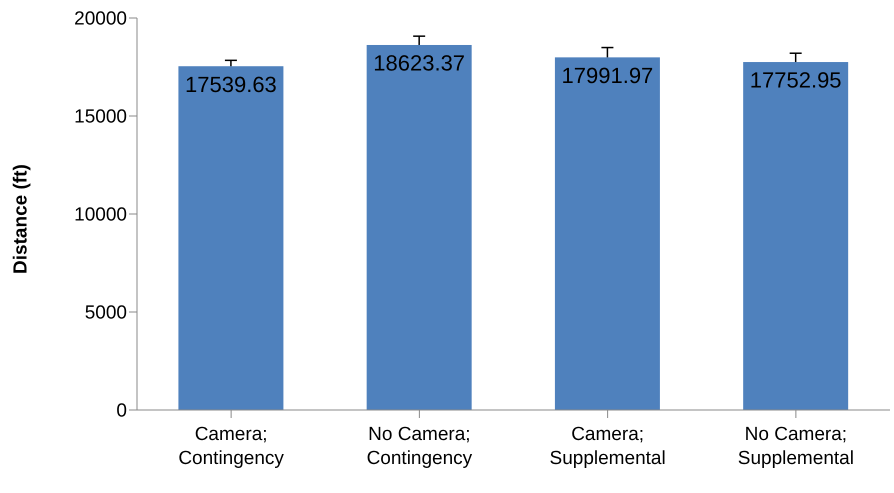 The image size is (894, 493). Describe the element at coordinates (21, 219) in the screenshot. I see `y-axis-title: Distance (ft)` at that location.